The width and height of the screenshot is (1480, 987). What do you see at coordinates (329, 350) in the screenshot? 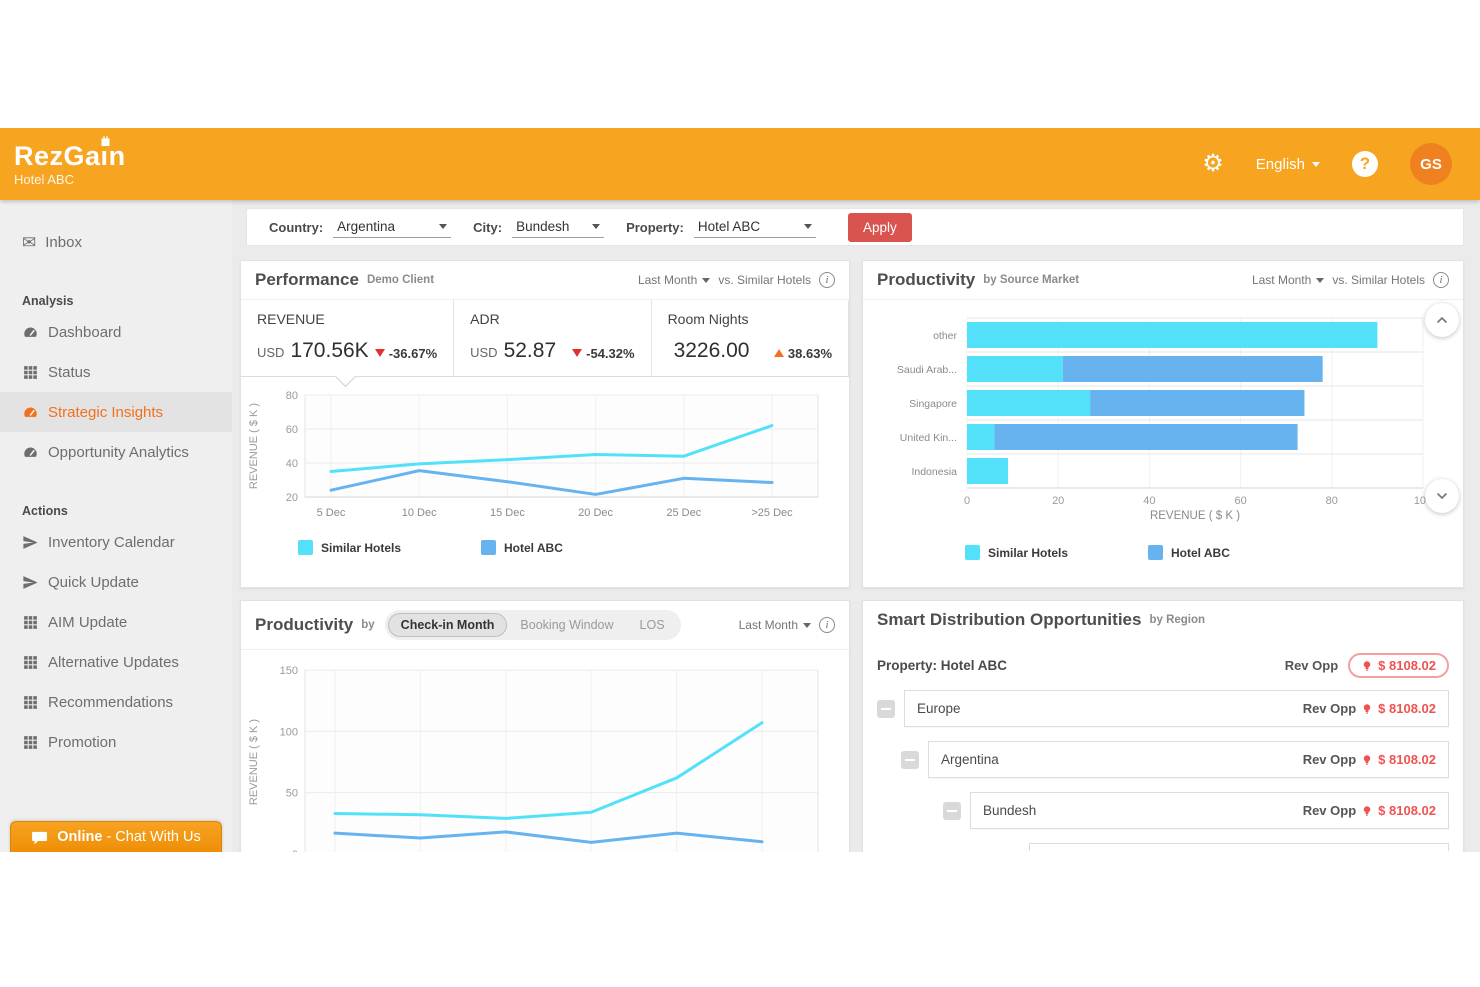
I see `kpi-value: 170.56K` at bounding box center [329, 350].